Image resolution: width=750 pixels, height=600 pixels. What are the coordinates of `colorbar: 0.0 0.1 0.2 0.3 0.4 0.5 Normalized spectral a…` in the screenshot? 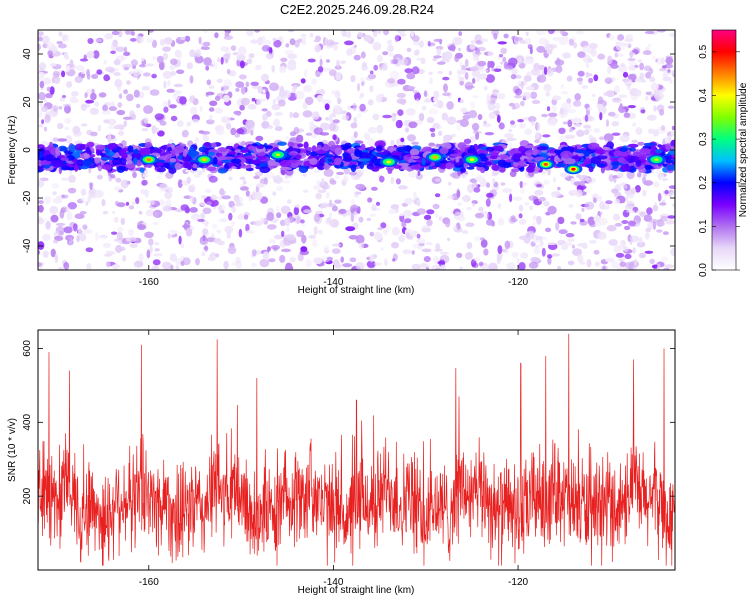 It's located at (723, 153).